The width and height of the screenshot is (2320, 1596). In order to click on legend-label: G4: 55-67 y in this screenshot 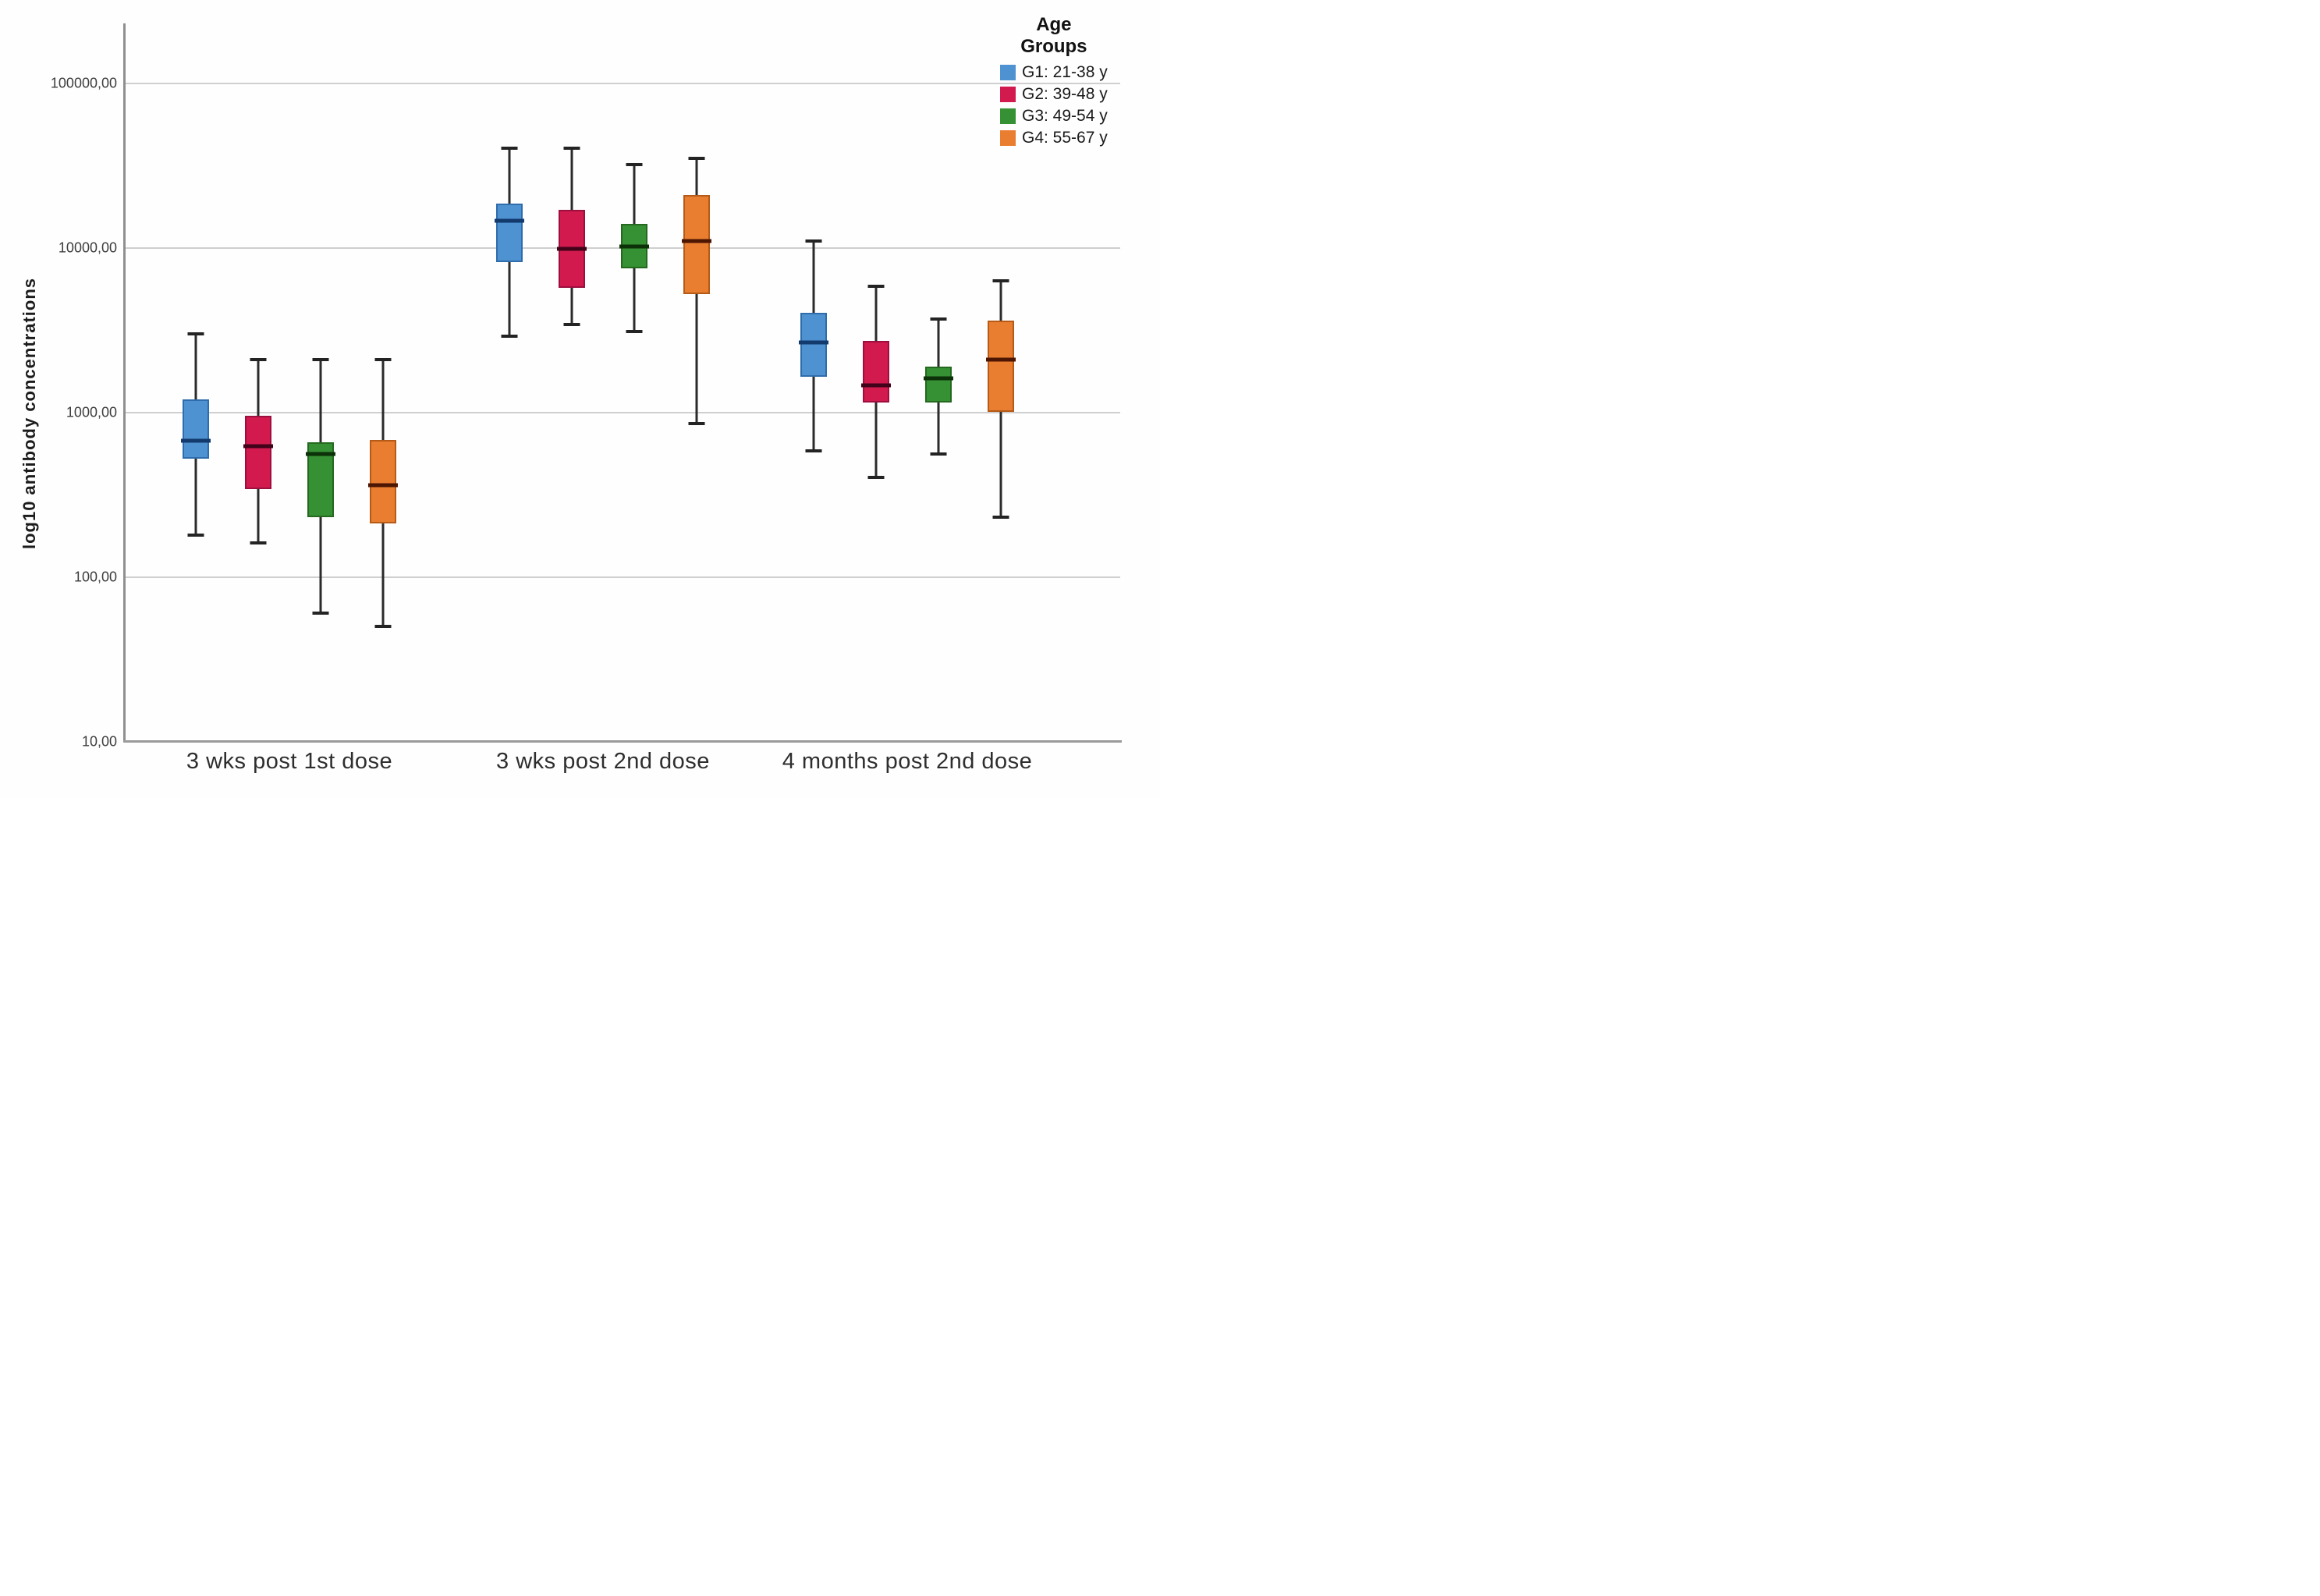, I will do `click(1065, 138)`.